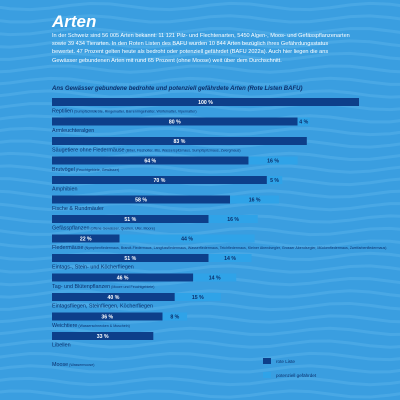 The width and height of the screenshot is (400, 400). Describe the element at coordinates (73, 131) in the screenshot. I see `category-label: Armleuchteralgen` at that location.